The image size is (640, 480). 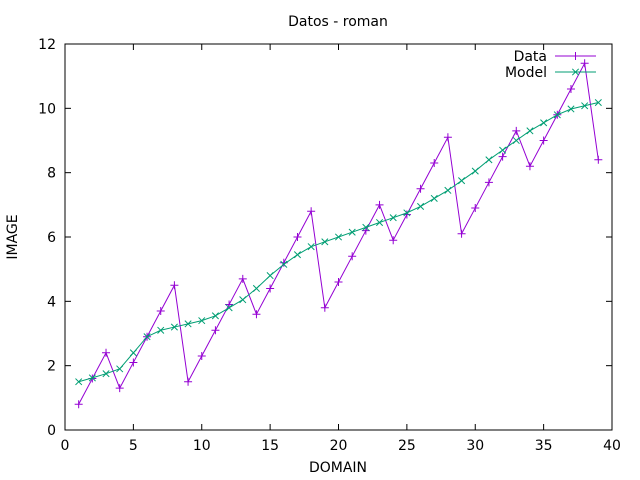 What do you see at coordinates (612, 446) in the screenshot?
I see `x-tick-label: 40` at bounding box center [612, 446].